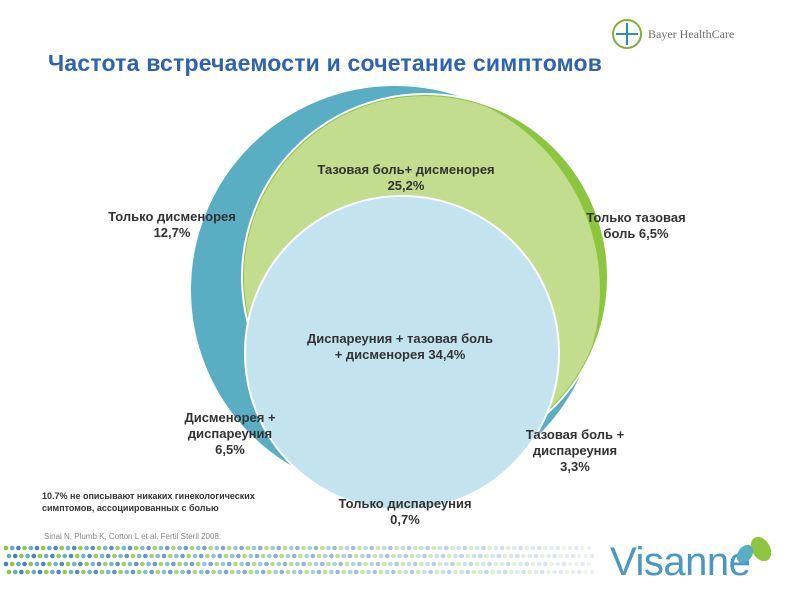  What do you see at coordinates (230, 433) in the screenshot?
I see `label-dysmenorrhea-dyspareunia: Дисменорея + диспареуния 6,5%` at bounding box center [230, 433].